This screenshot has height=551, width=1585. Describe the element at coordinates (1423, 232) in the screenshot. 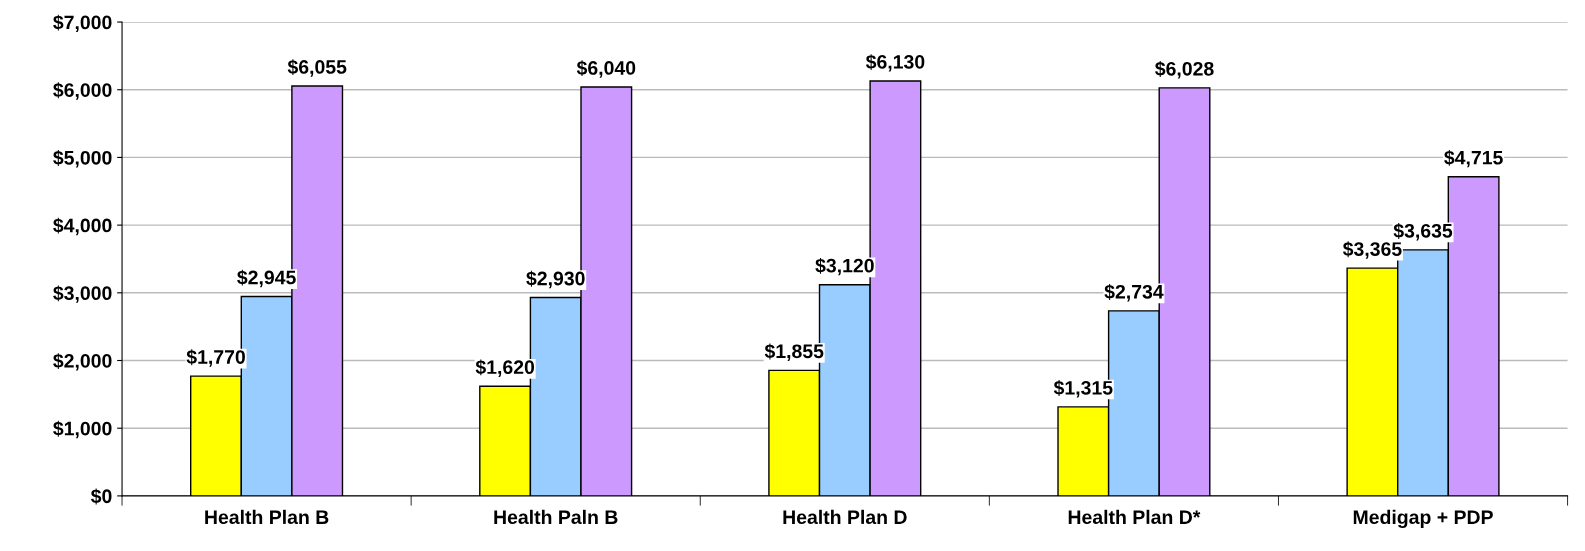

I see `data-label: $3,635` at that location.